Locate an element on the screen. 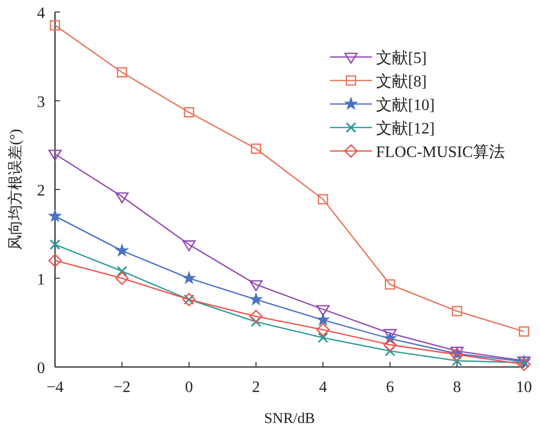 The height and width of the screenshot is (435, 540). x-tick-label: −4 is located at coordinates (55, 387).